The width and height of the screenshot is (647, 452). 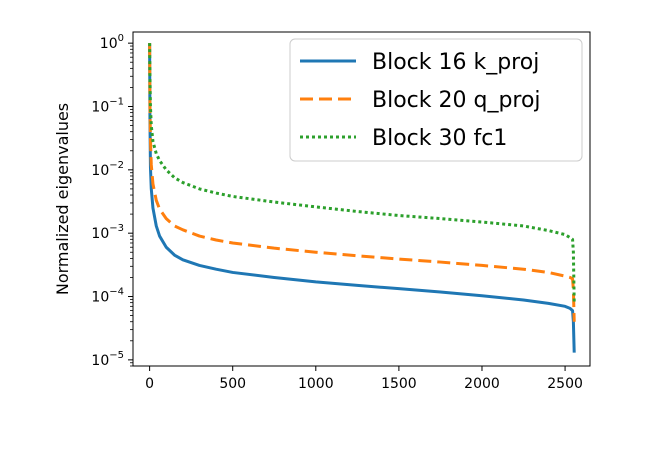 I want to click on y-axis: 10⁻⁵ 10⁻⁴ 10⁻³ 10⁻² 10⁻¹ 10⁰, so click(x=112, y=201).